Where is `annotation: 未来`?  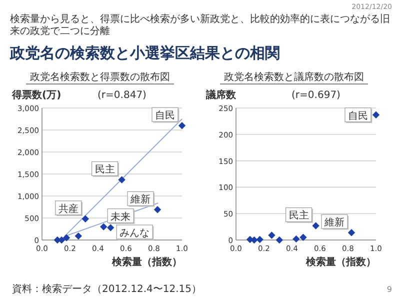
annotation: 未来 is located at coordinates (120, 216).